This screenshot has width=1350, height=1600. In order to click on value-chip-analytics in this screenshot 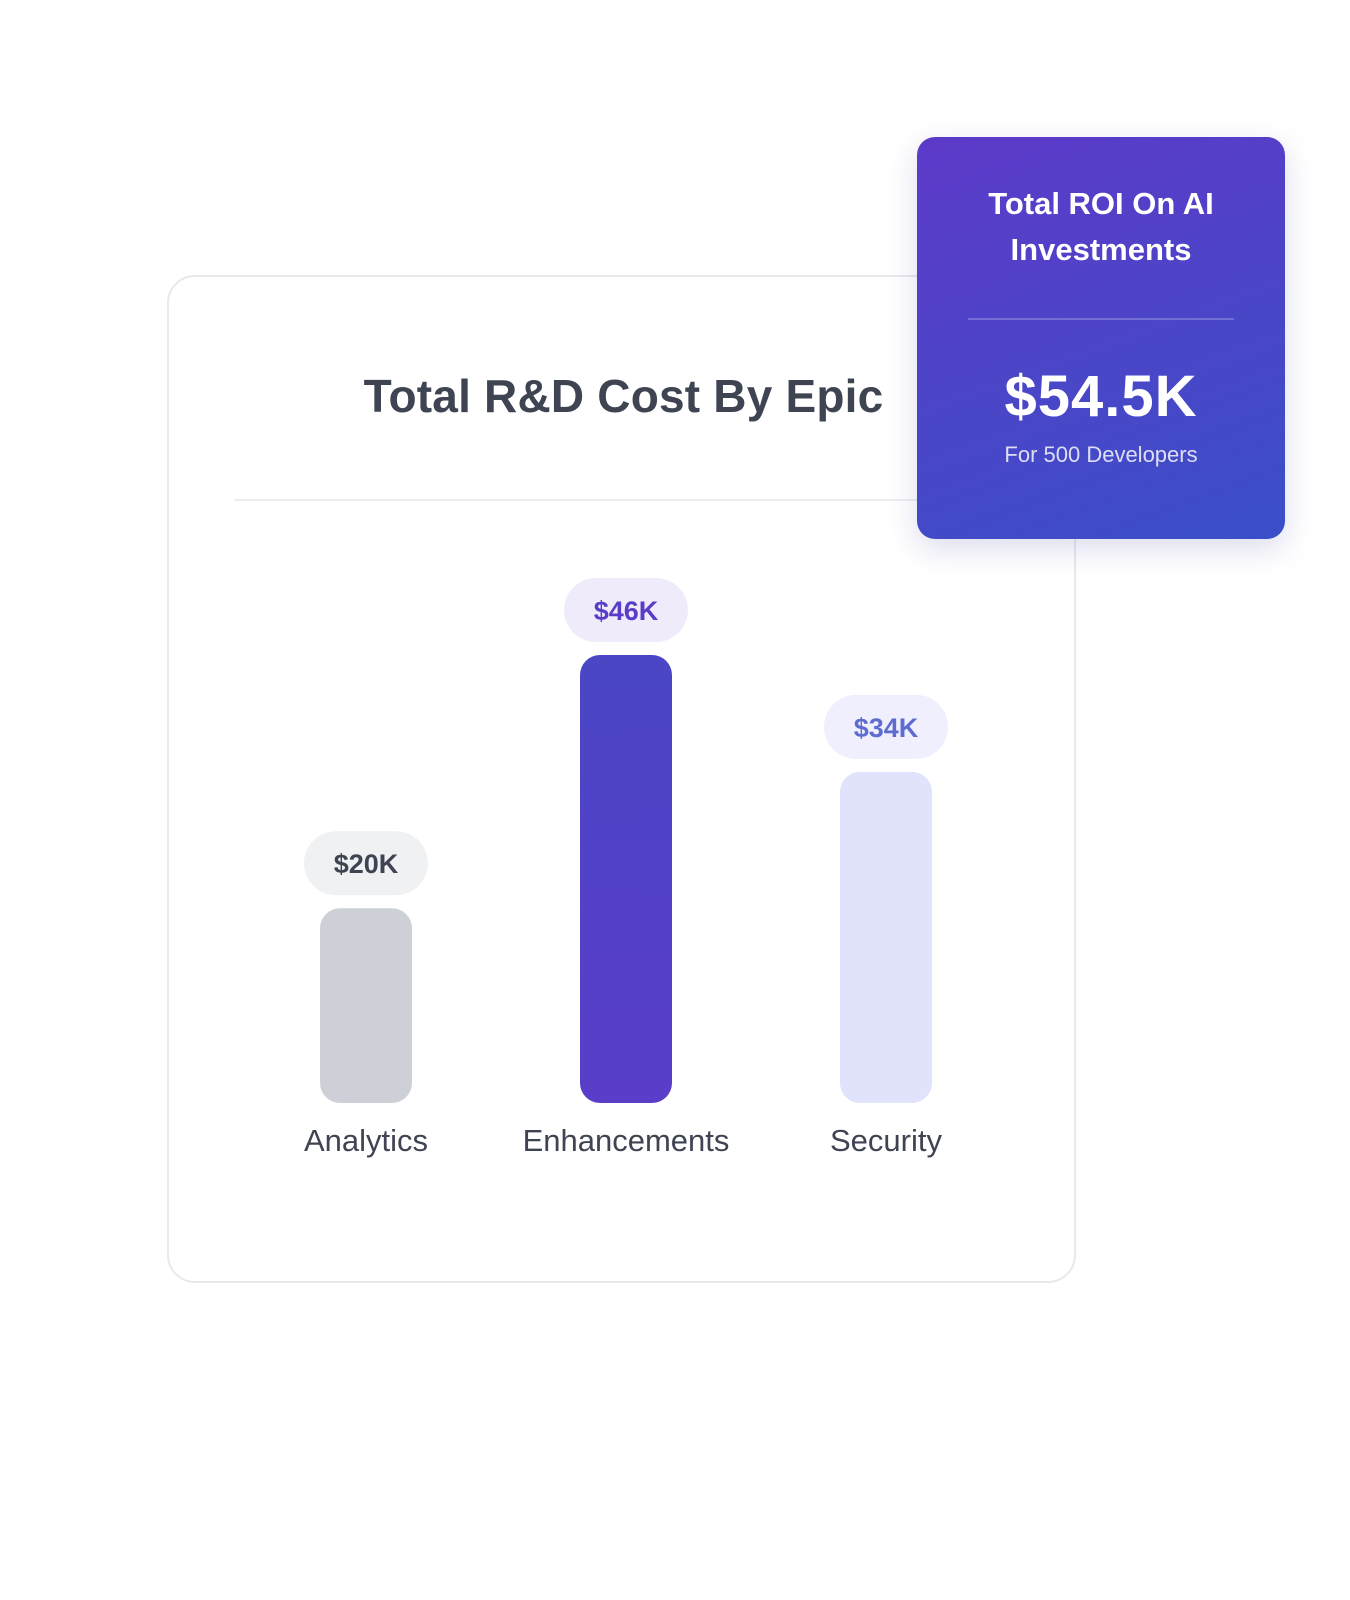, I will do `click(366, 863)`.